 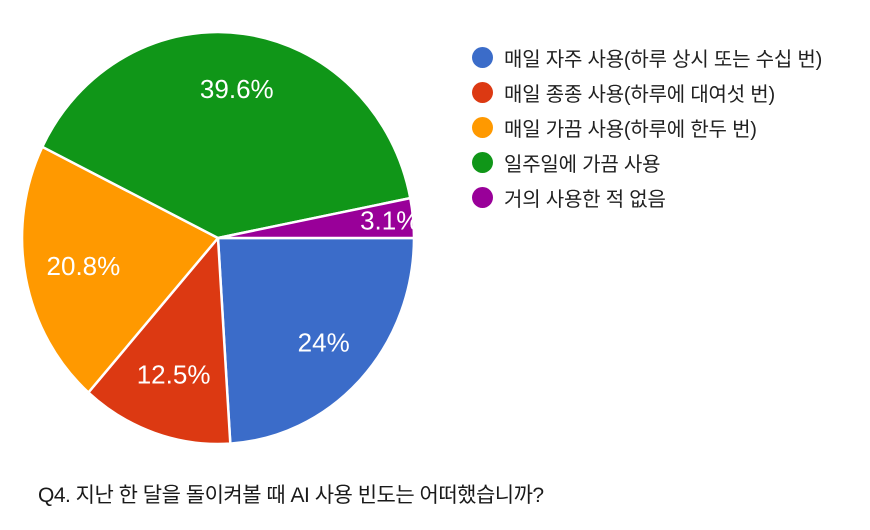 I want to click on legend-item-daily-often: 매일 종종 사용(하루에 대여섯 번), so click(x=647, y=92).